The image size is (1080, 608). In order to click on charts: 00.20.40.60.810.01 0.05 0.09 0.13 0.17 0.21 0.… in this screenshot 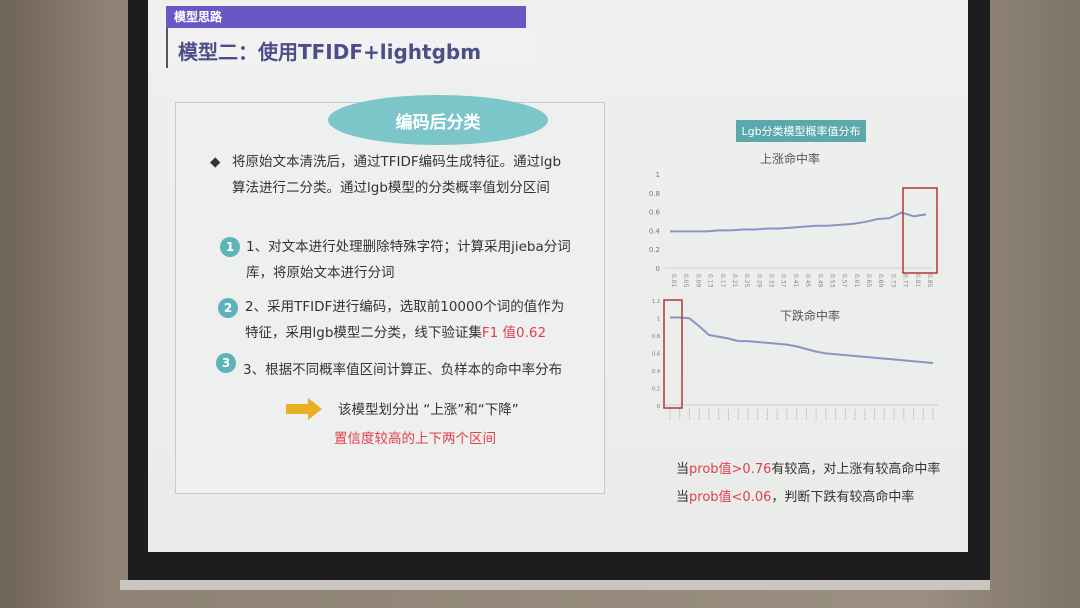, I will do `click(793, 296)`.